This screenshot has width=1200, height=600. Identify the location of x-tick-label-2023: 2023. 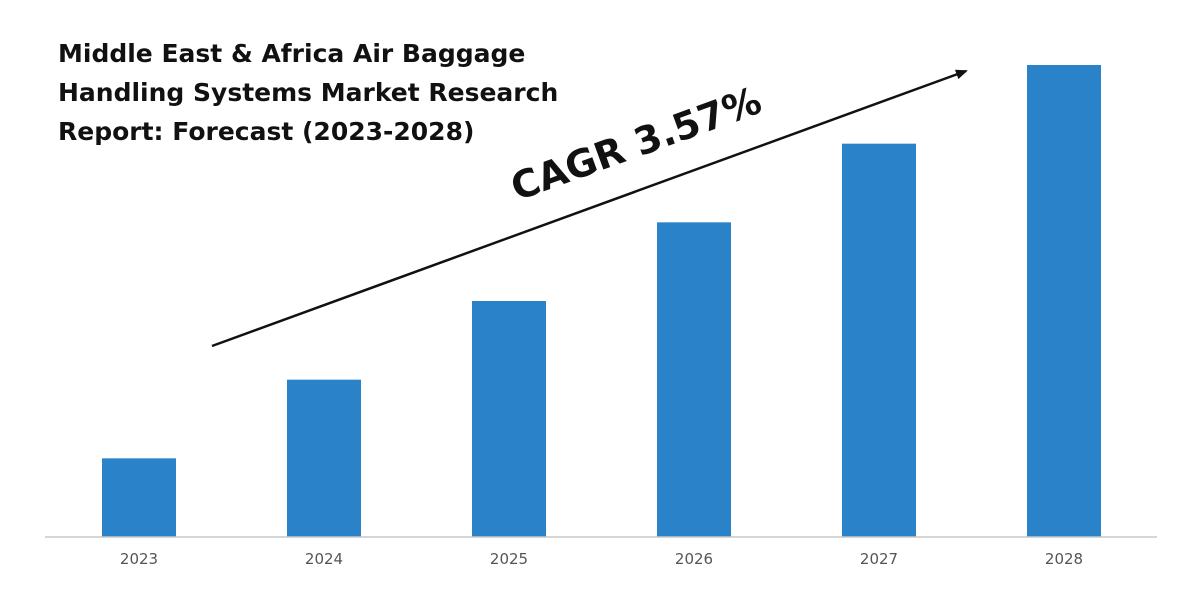
(139, 559).